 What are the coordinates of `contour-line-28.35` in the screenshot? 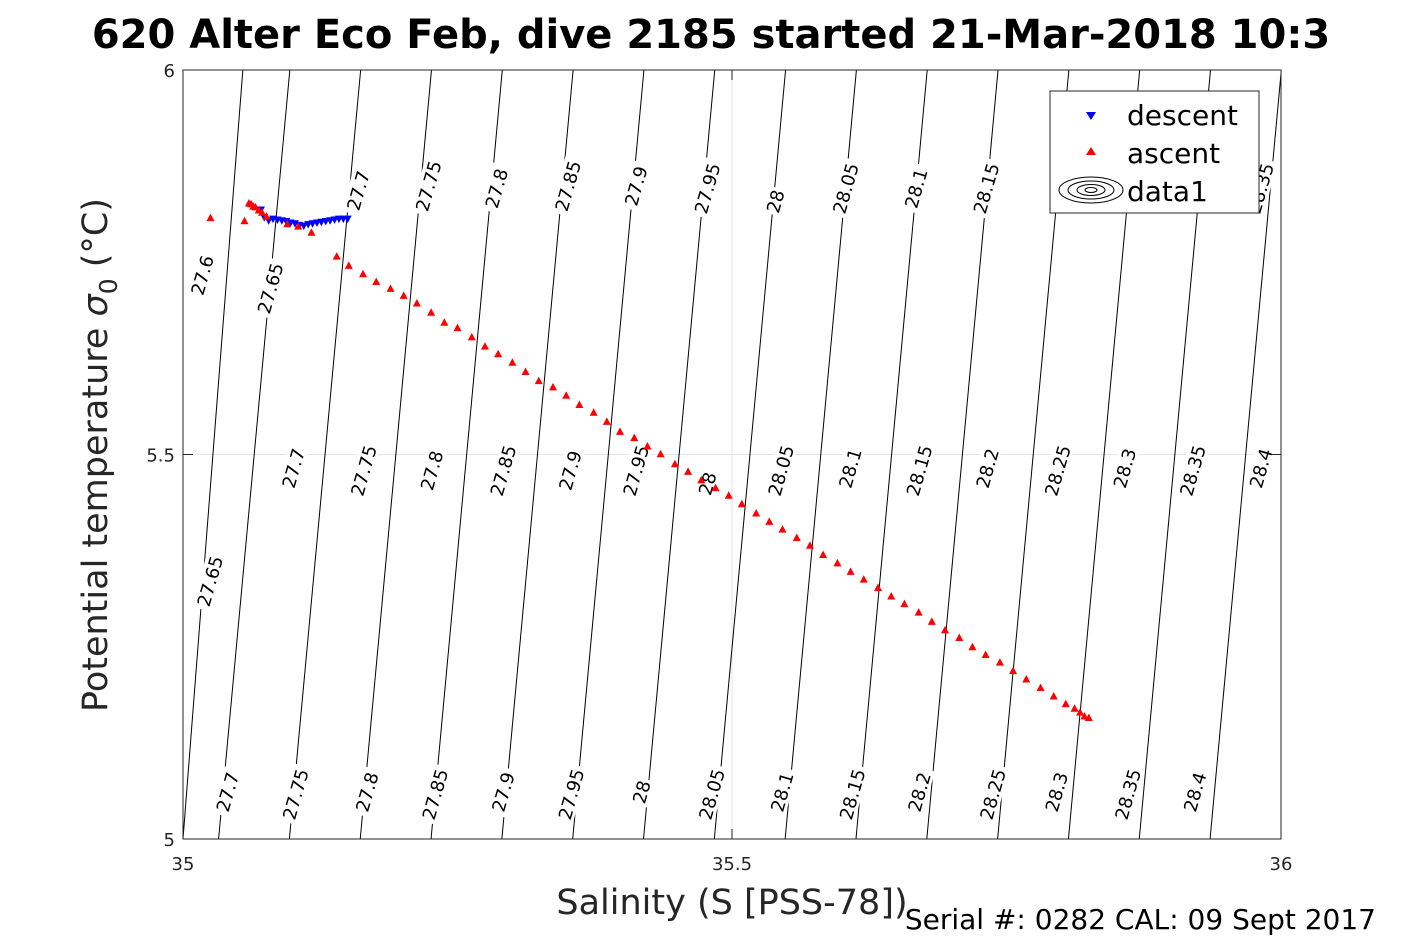 It's located at (1245, 454).